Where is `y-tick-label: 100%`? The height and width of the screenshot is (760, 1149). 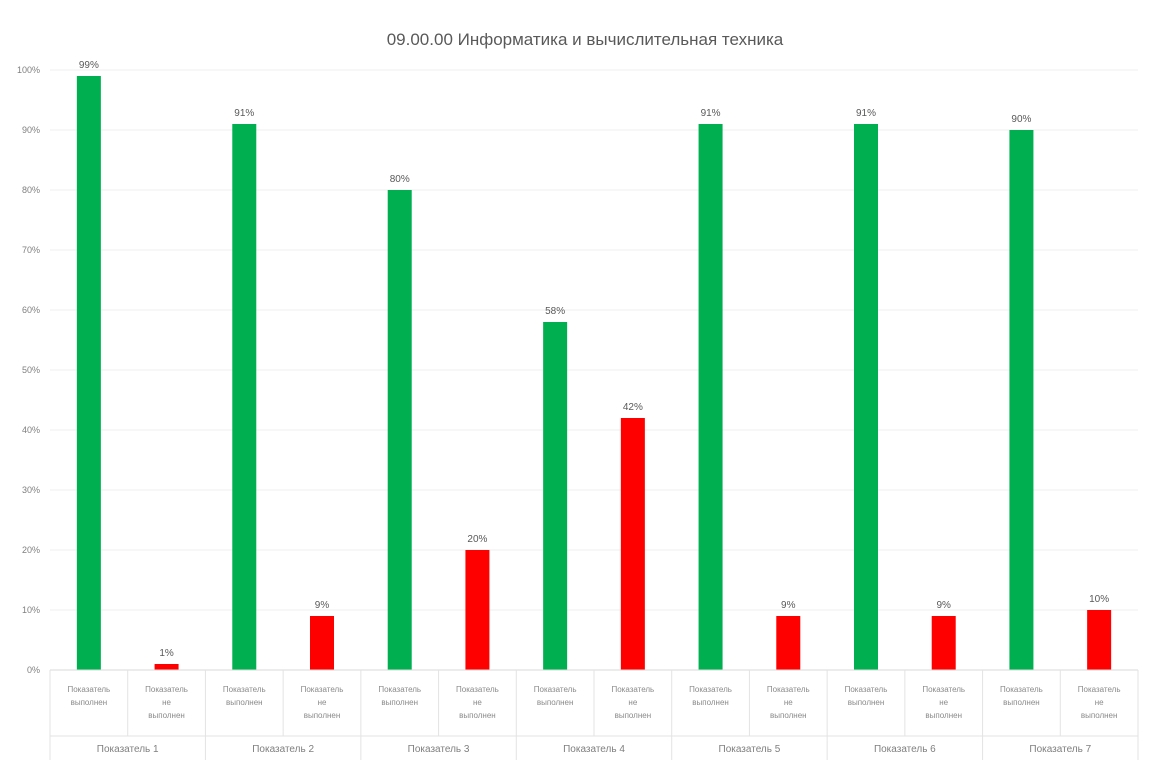
y-tick-label: 100% is located at coordinates (28, 70).